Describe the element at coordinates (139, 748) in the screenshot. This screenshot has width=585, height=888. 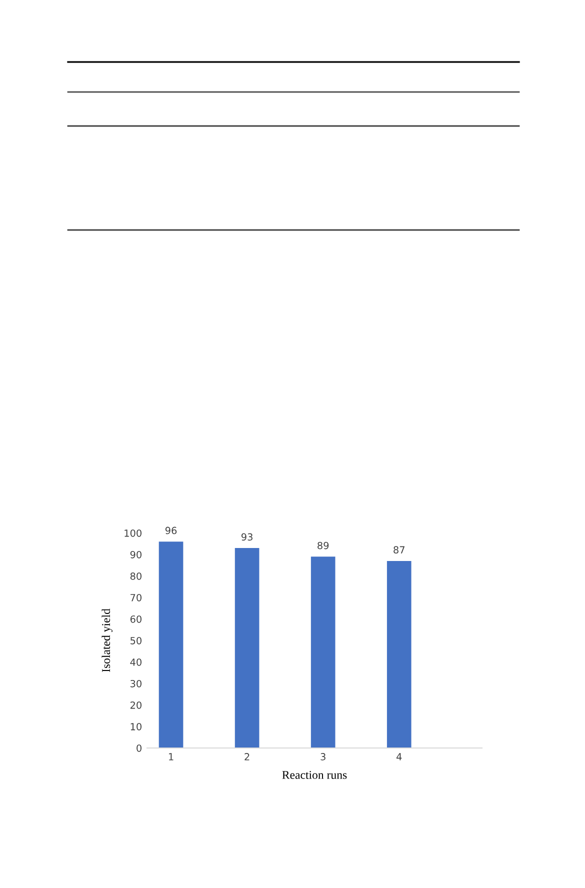
I see `y-tick-label: 0` at that location.